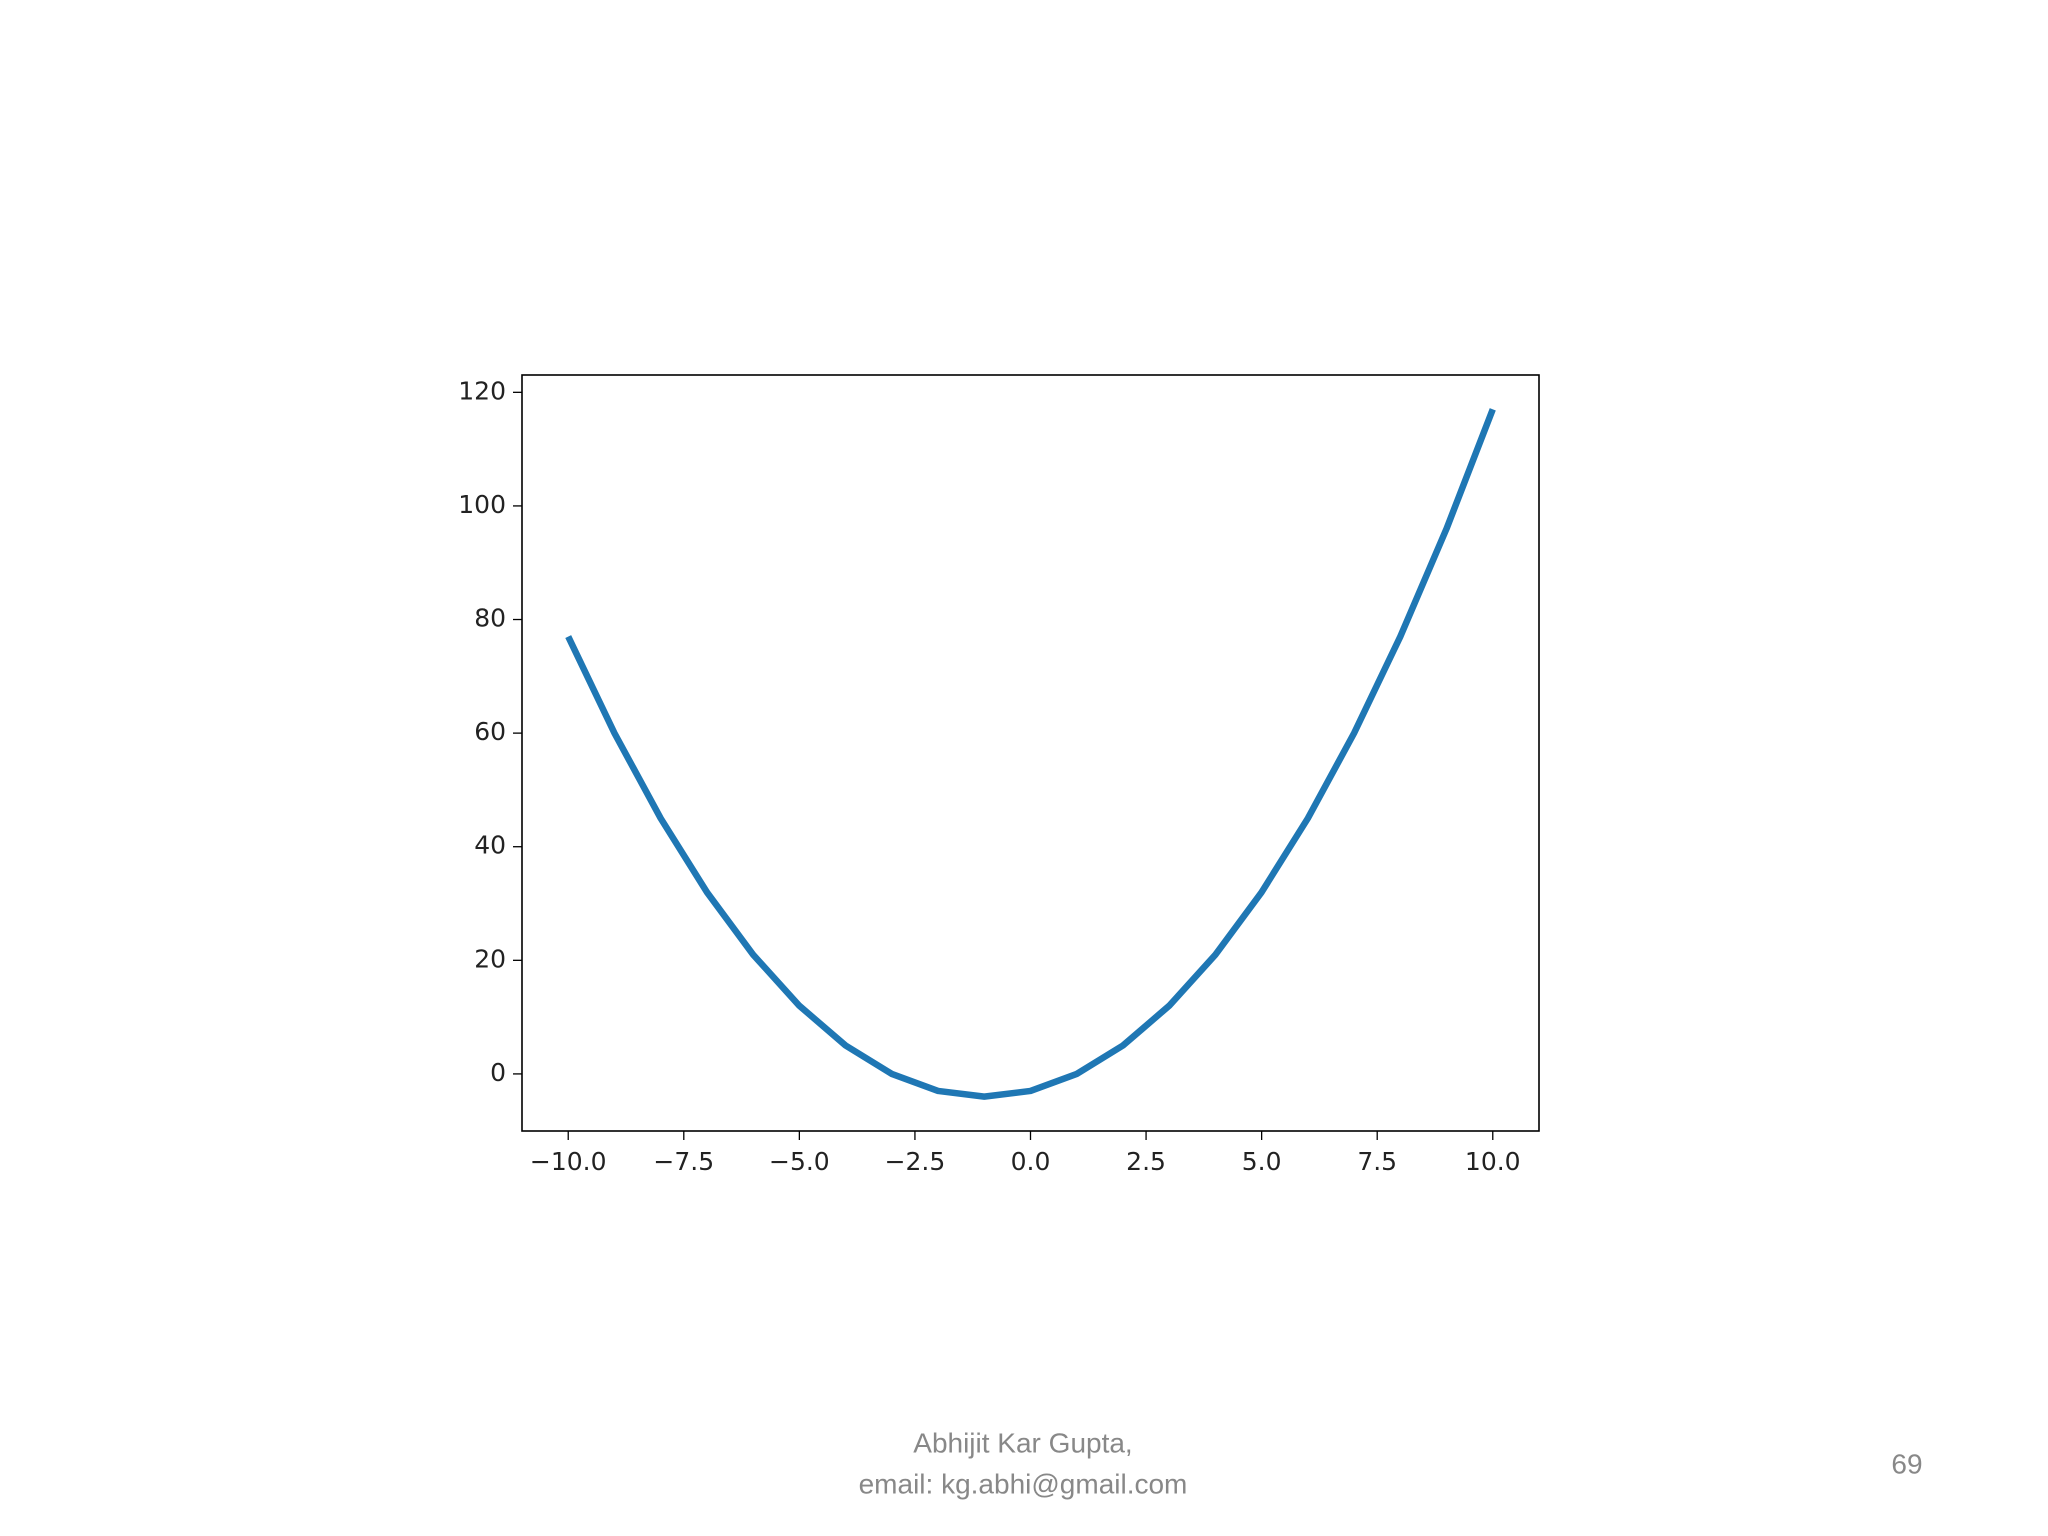 The width and height of the screenshot is (2048, 1536). Describe the element at coordinates (490, 731) in the screenshot. I see `y-tick-label: 60` at that location.